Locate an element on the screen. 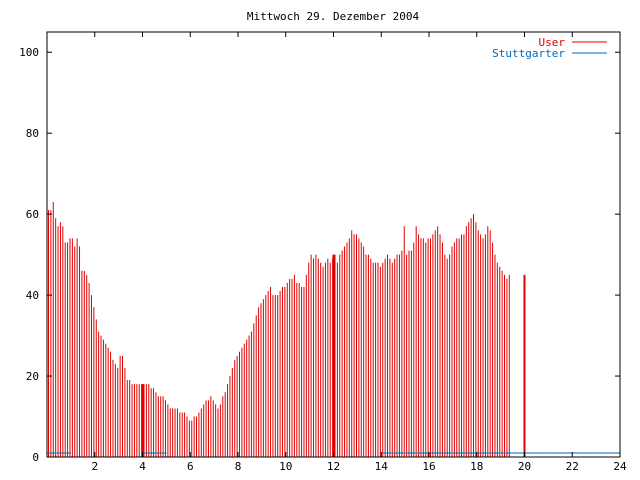  x-tick-label-22: 22 is located at coordinates (572, 466).